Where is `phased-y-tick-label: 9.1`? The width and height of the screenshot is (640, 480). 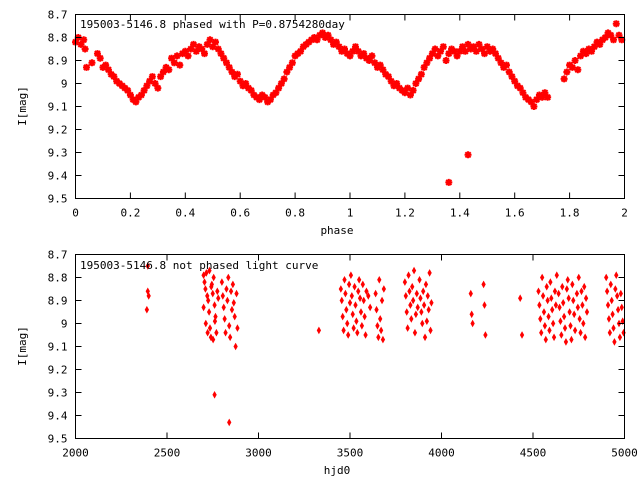 phased-y-tick-label: 9.1 is located at coordinates (58, 107).